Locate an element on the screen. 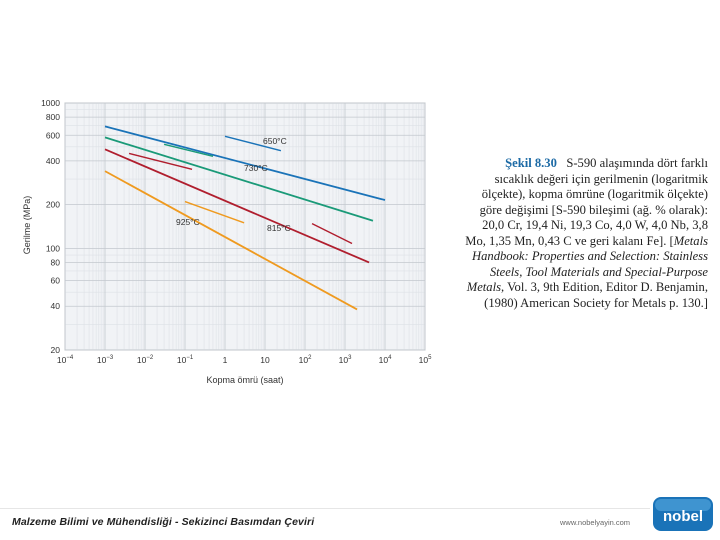 This screenshot has height=540, width=720. x-tick-exponent: 3 is located at coordinates (350, 358).